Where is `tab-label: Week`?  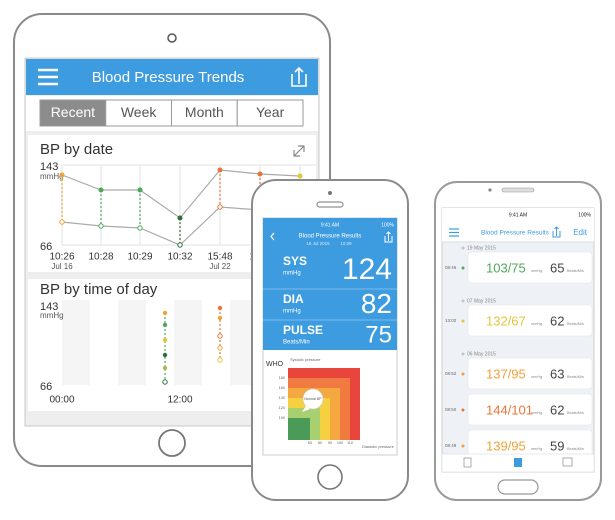
tab-label: Week is located at coordinates (139, 112).